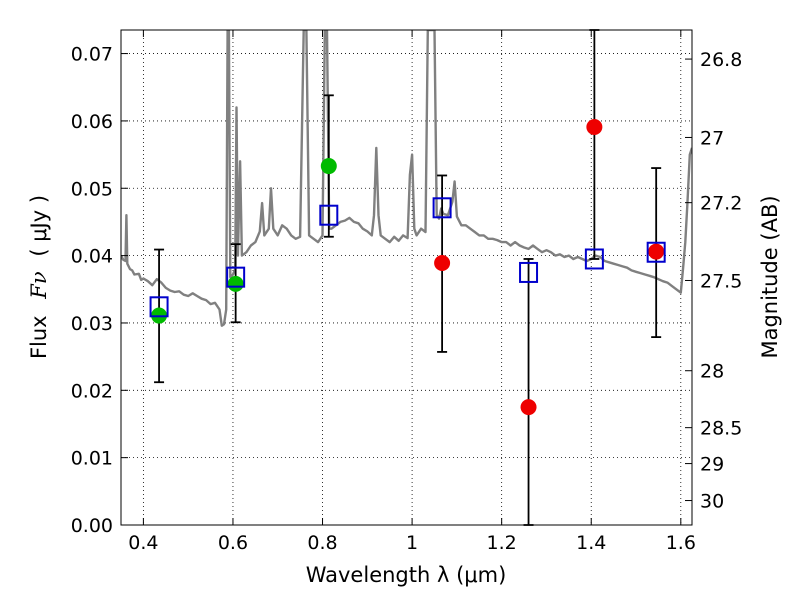 This screenshot has width=800, height=600. What do you see at coordinates (92, 526) in the screenshot?
I see `y-tick-label: 0.00` at bounding box center [92, 526].